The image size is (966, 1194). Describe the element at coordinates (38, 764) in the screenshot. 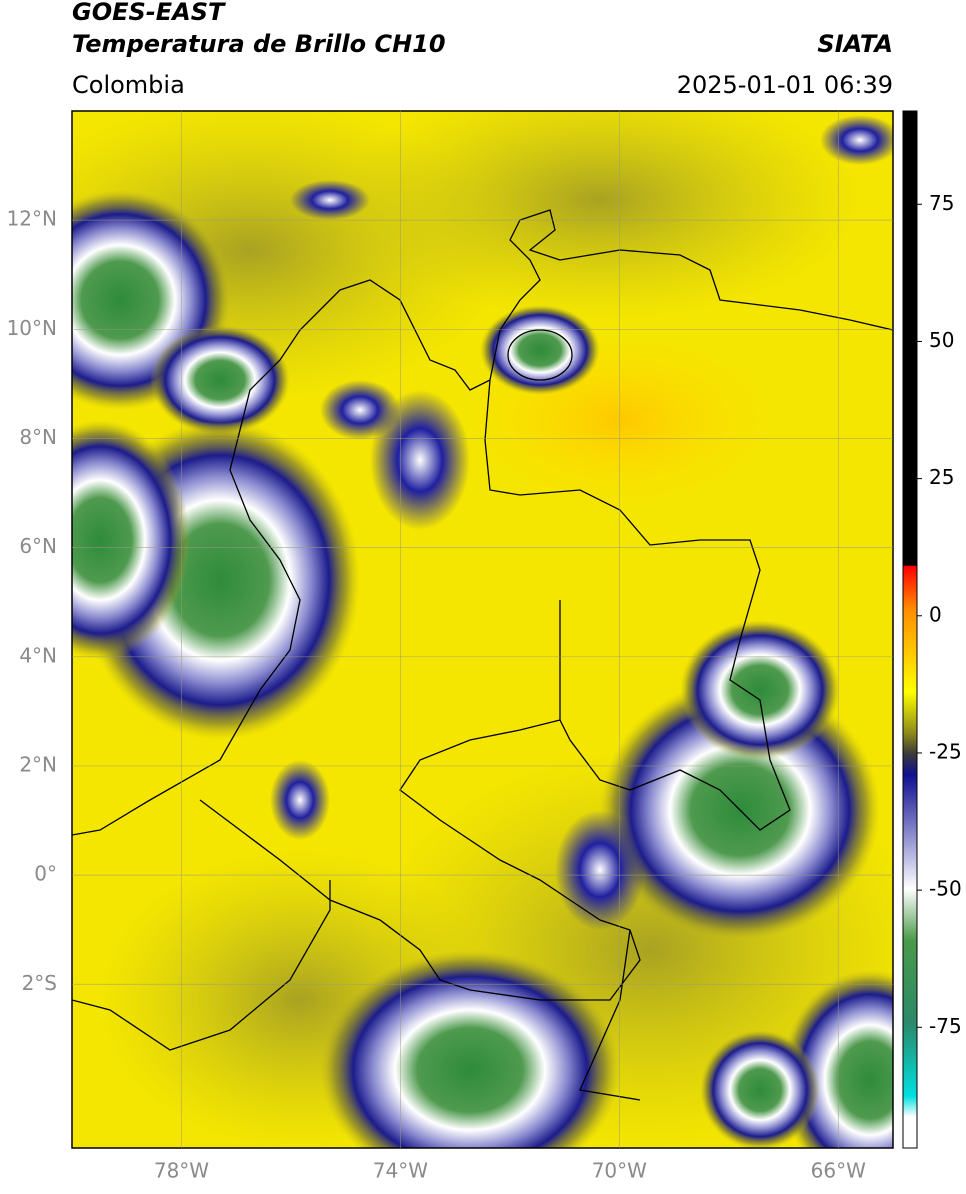

I see `lat-tick-label: 2°N` at that location.